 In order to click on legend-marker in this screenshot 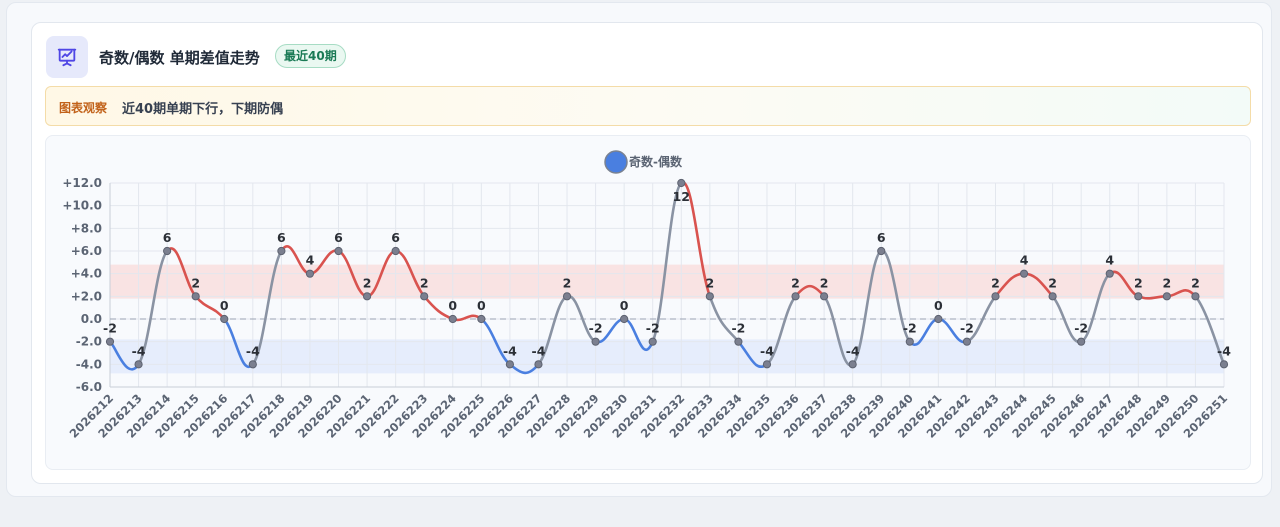, I will do `click(616, 162)`.